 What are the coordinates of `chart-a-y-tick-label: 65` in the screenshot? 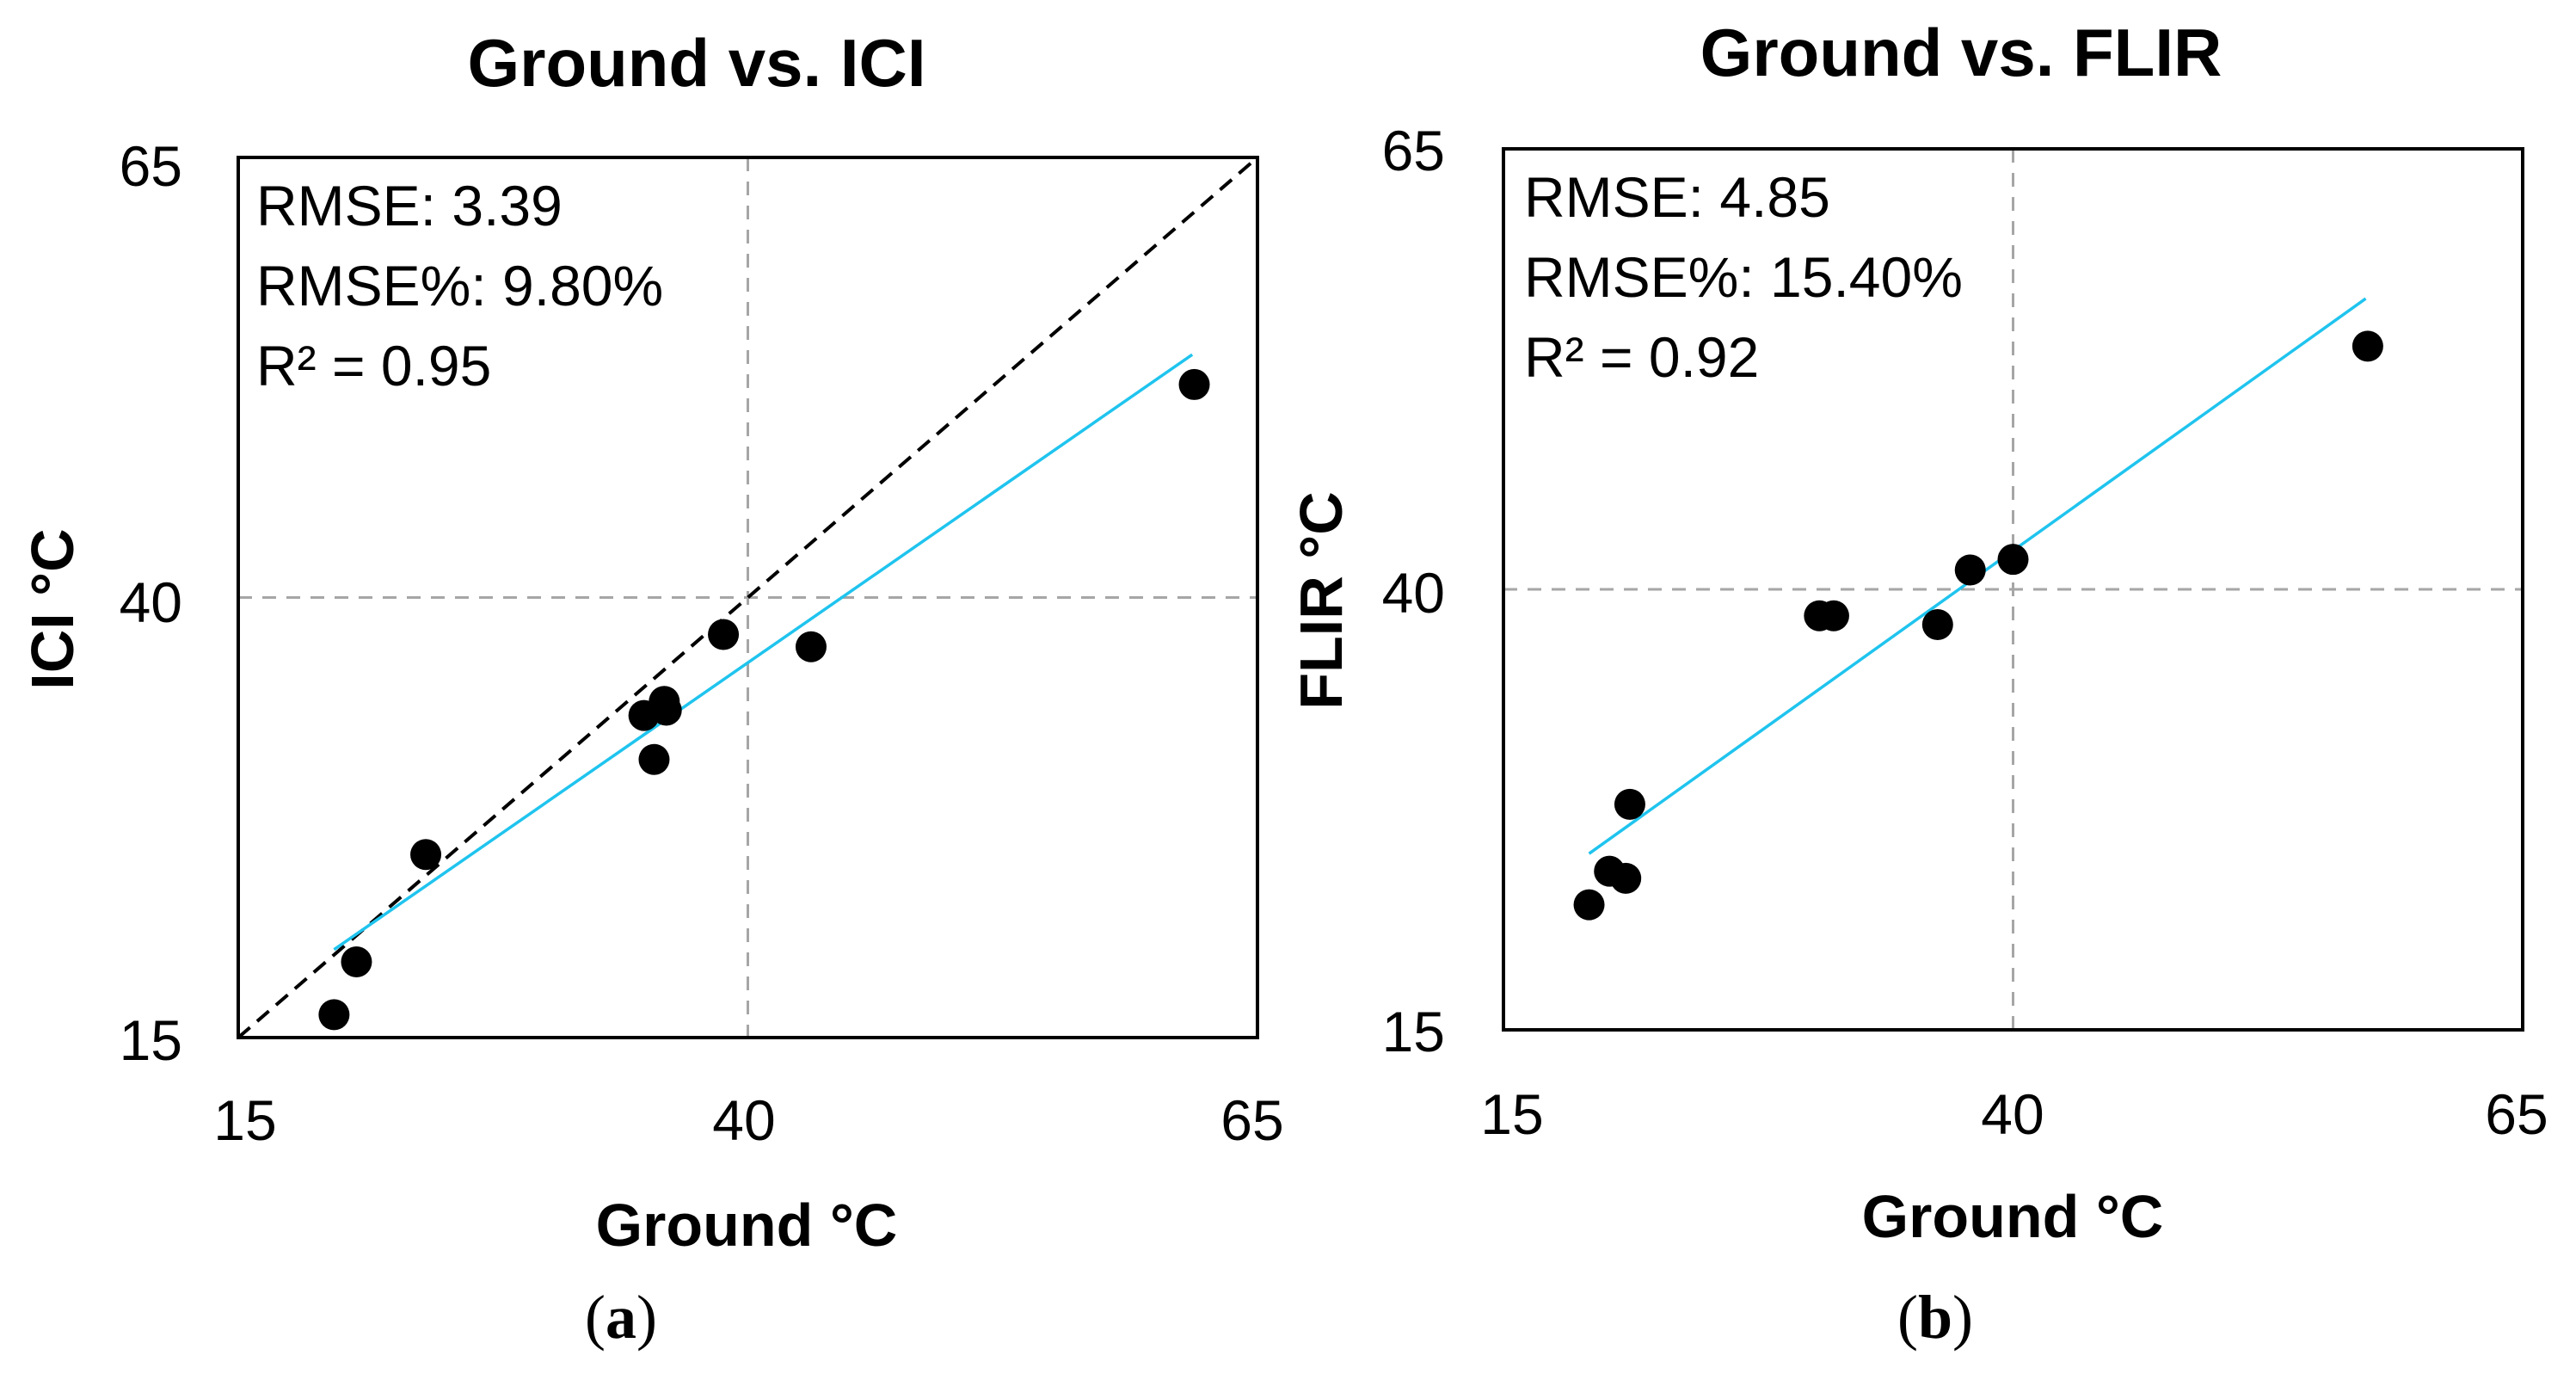 It's located at (151, 166).